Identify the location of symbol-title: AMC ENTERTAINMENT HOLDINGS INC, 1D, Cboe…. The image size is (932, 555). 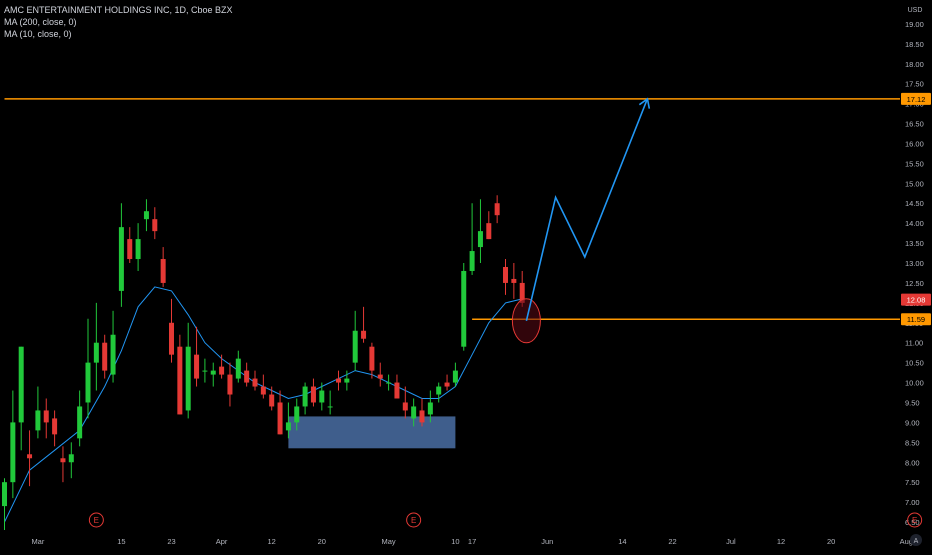
(118, 10).